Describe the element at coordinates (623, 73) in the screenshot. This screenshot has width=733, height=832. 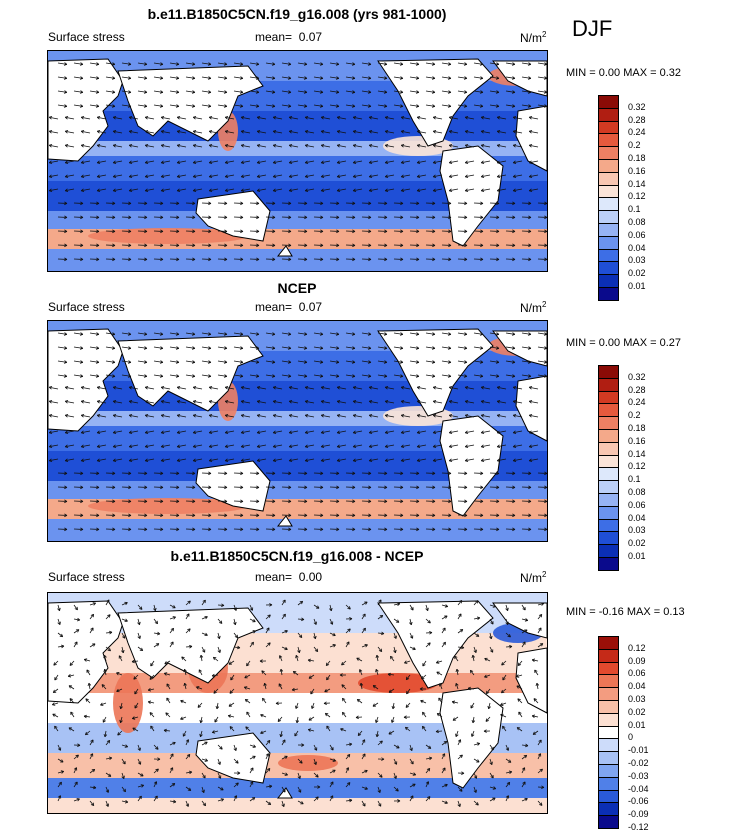
I see `panel1-minmax: MIN = 0.00 MAX = 0.32` at that location.